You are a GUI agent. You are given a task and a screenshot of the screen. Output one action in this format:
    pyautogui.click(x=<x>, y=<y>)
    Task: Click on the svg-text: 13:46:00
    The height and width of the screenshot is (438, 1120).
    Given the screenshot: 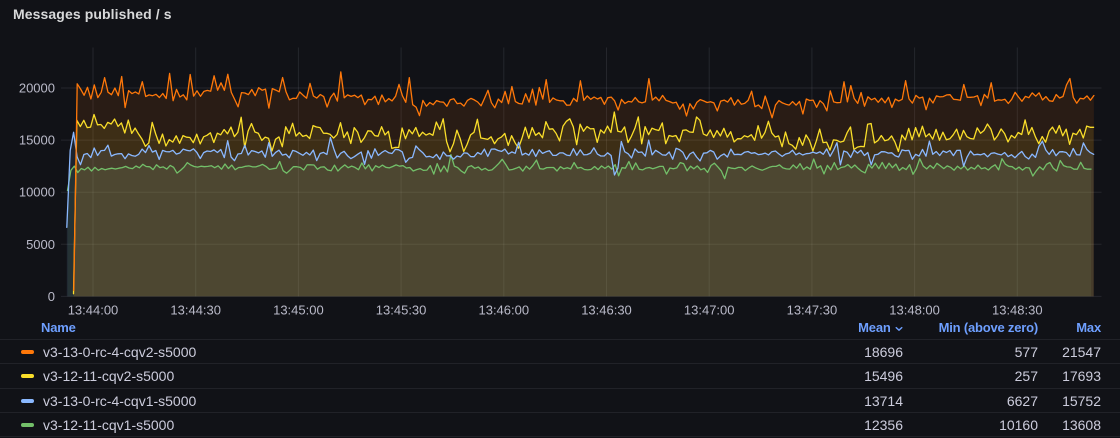 What is the action you would take?
    pyautogui.click(x=503, y=310)
    